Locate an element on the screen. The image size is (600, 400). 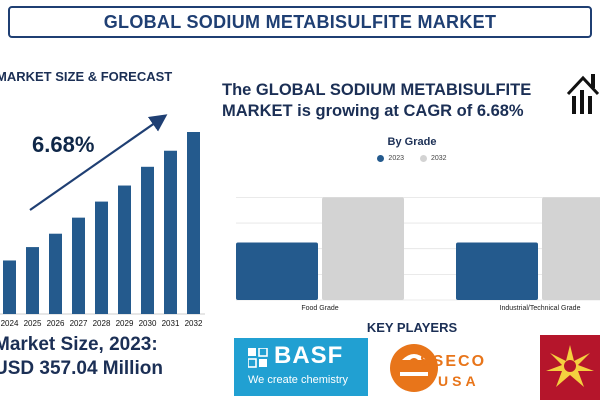
aditya-birla-logo is located at coordinates (570, 367).